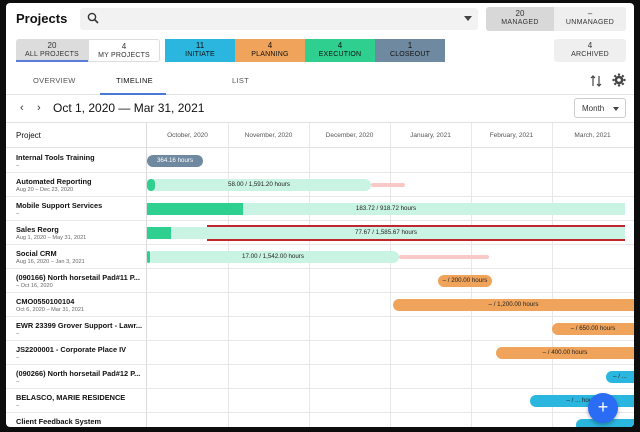  What do you see at coordinates (590, 54) in the screenshot?
I see `archived-label: ARCHIVED` at bounding box center [590, 54].